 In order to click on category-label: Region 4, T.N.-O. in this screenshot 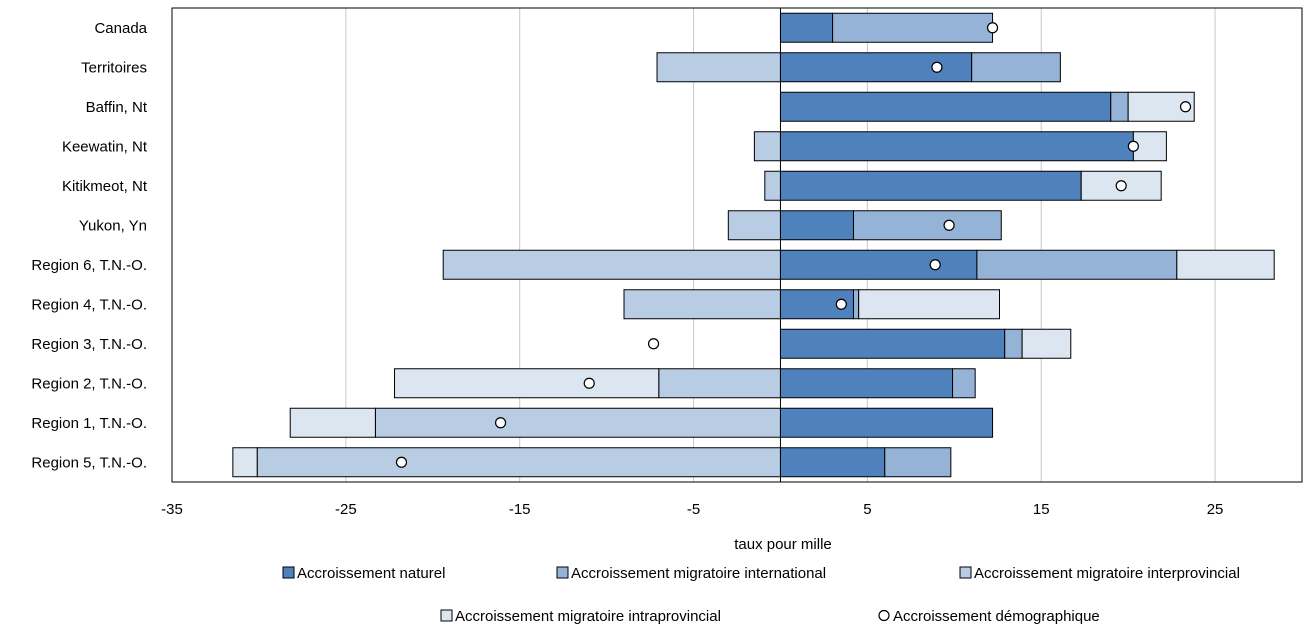, I will do `click(89, 304)`.